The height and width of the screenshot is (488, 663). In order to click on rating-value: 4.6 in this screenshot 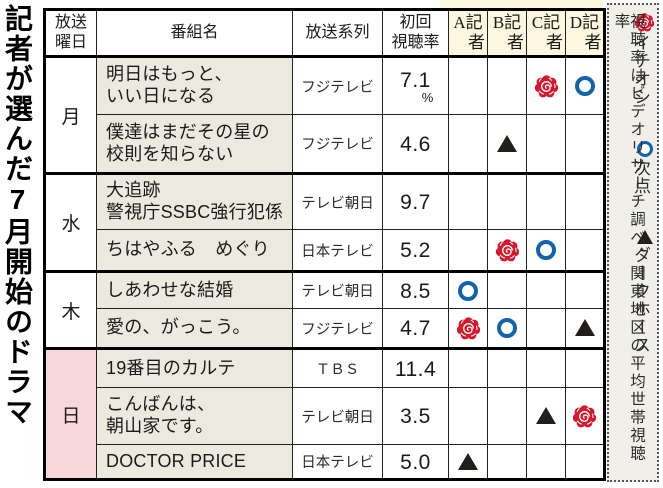, I will do `click(415, 144)`.